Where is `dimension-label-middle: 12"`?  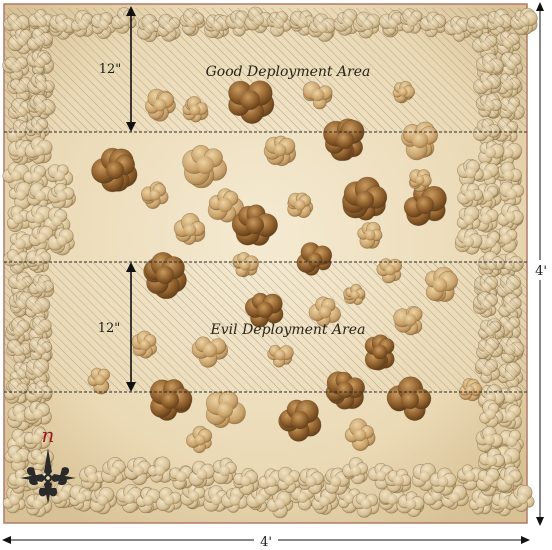 dimension-label-middle: 12" is located at coordinates (109, 328).